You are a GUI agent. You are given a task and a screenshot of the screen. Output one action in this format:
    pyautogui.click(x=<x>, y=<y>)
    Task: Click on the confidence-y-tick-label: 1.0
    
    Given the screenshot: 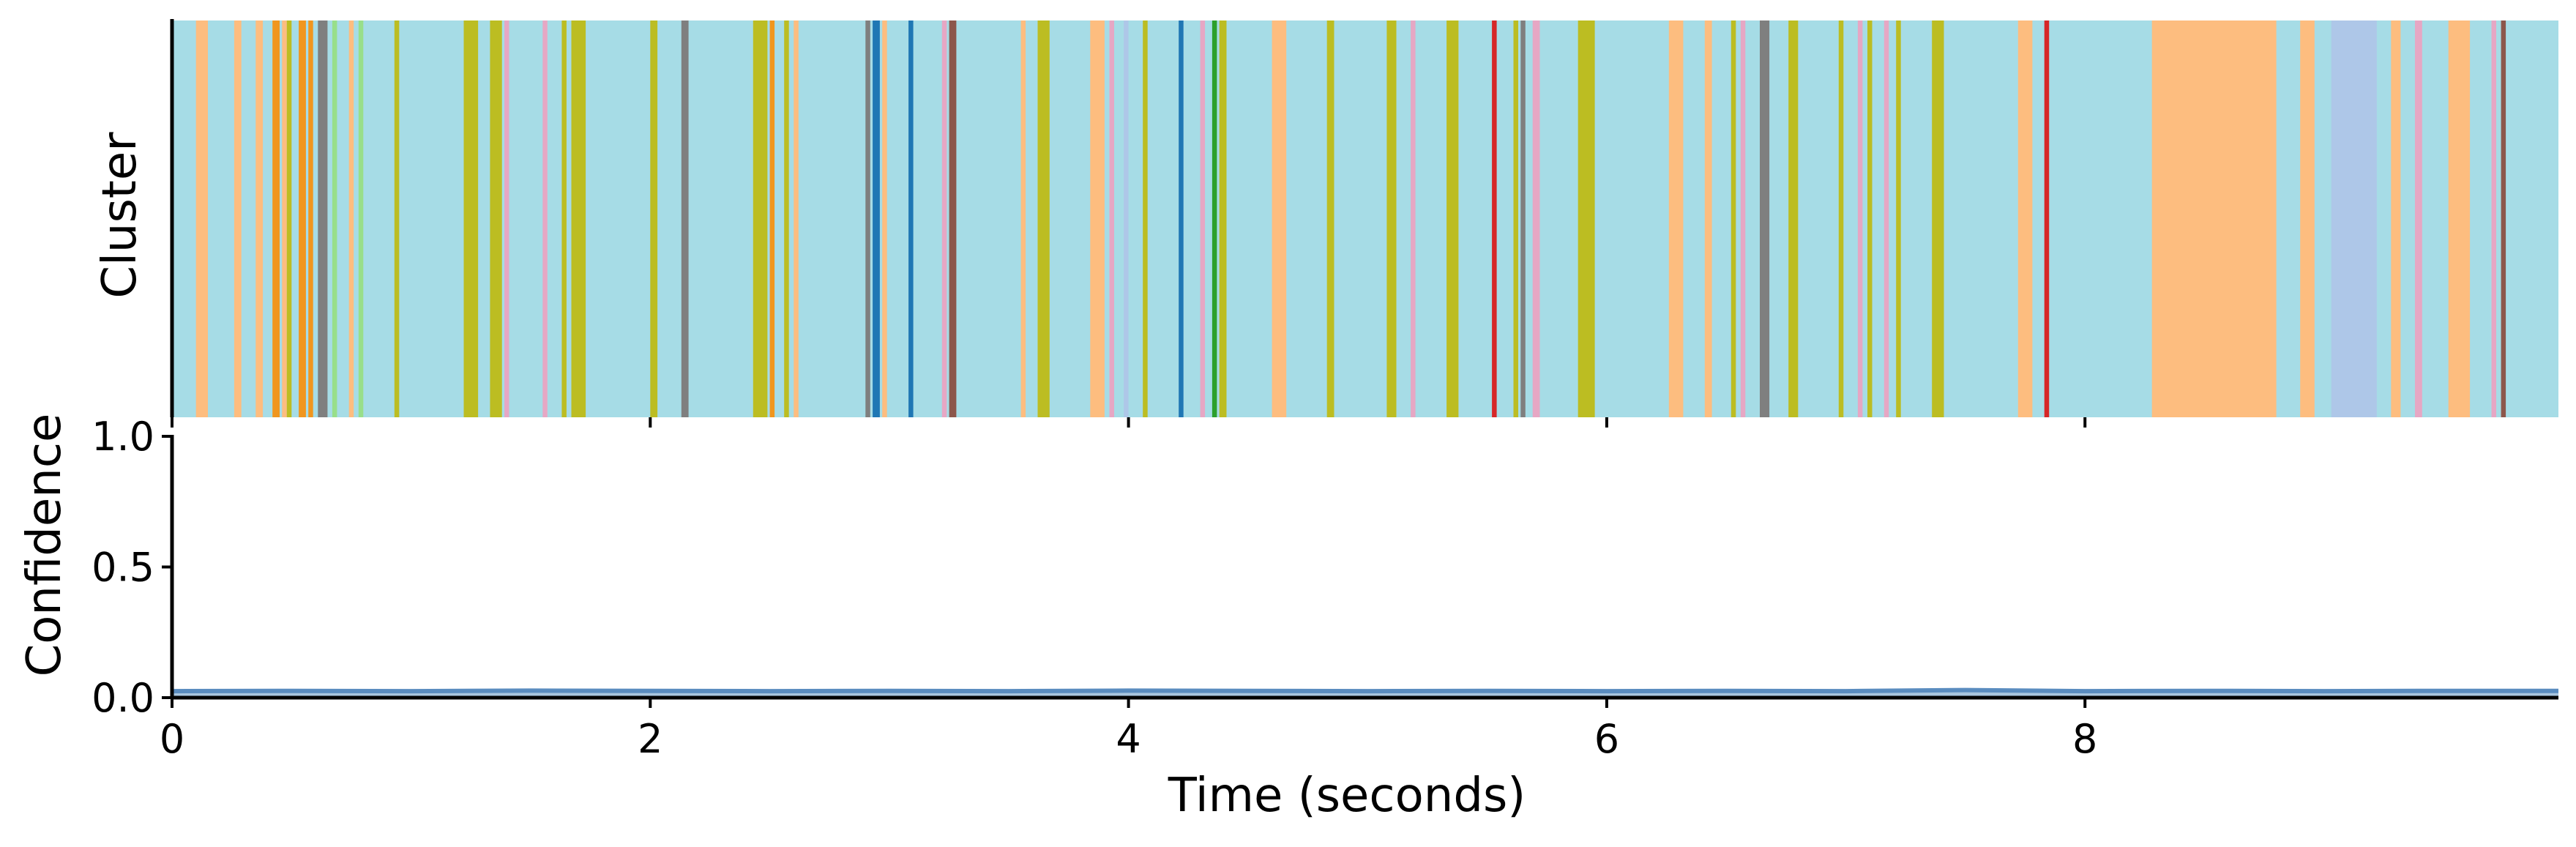 What is the action you would take?
    pyautogui.click(x=123, y=437)
    